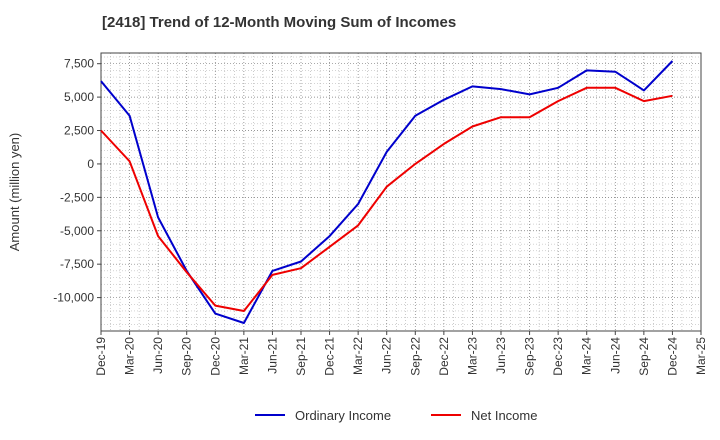 The width and height of the screenshot is (720, 440). I want to click on y-tick-label: -7,500, so click(77, 264).